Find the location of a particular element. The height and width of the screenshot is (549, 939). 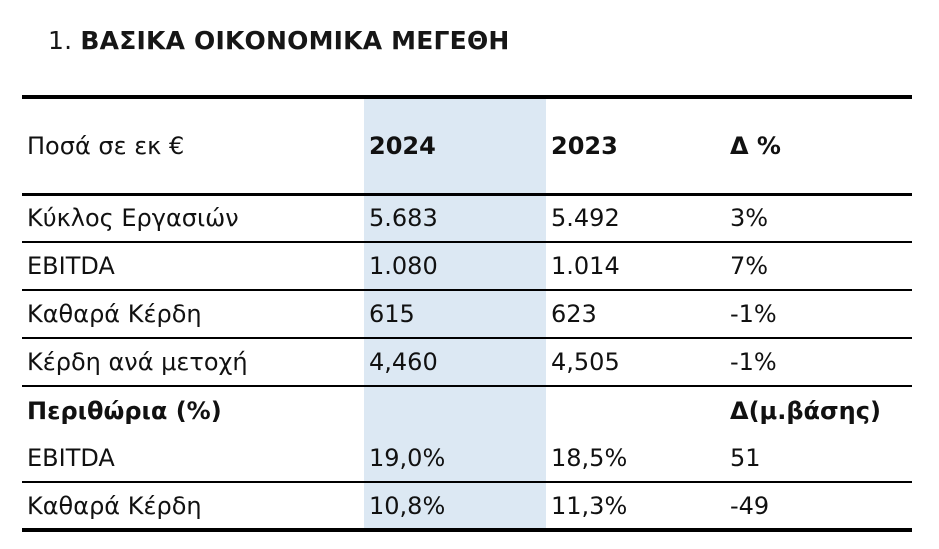

value-2023: 18,5% is located at coordinates (589, 457).